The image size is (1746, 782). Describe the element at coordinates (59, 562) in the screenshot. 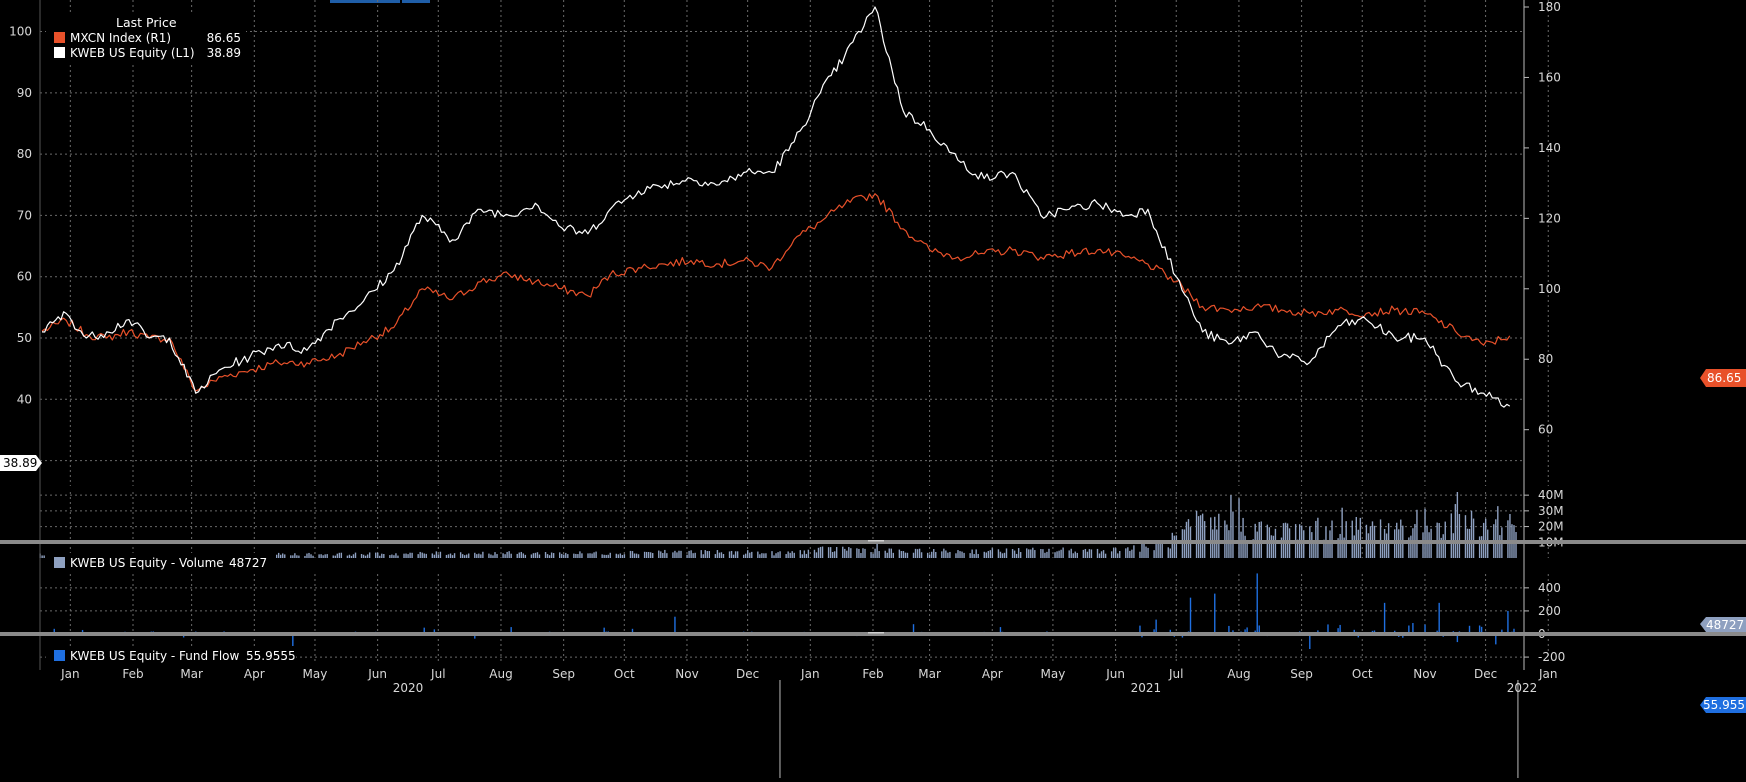

I see `legend-swatch-volume` at that location.